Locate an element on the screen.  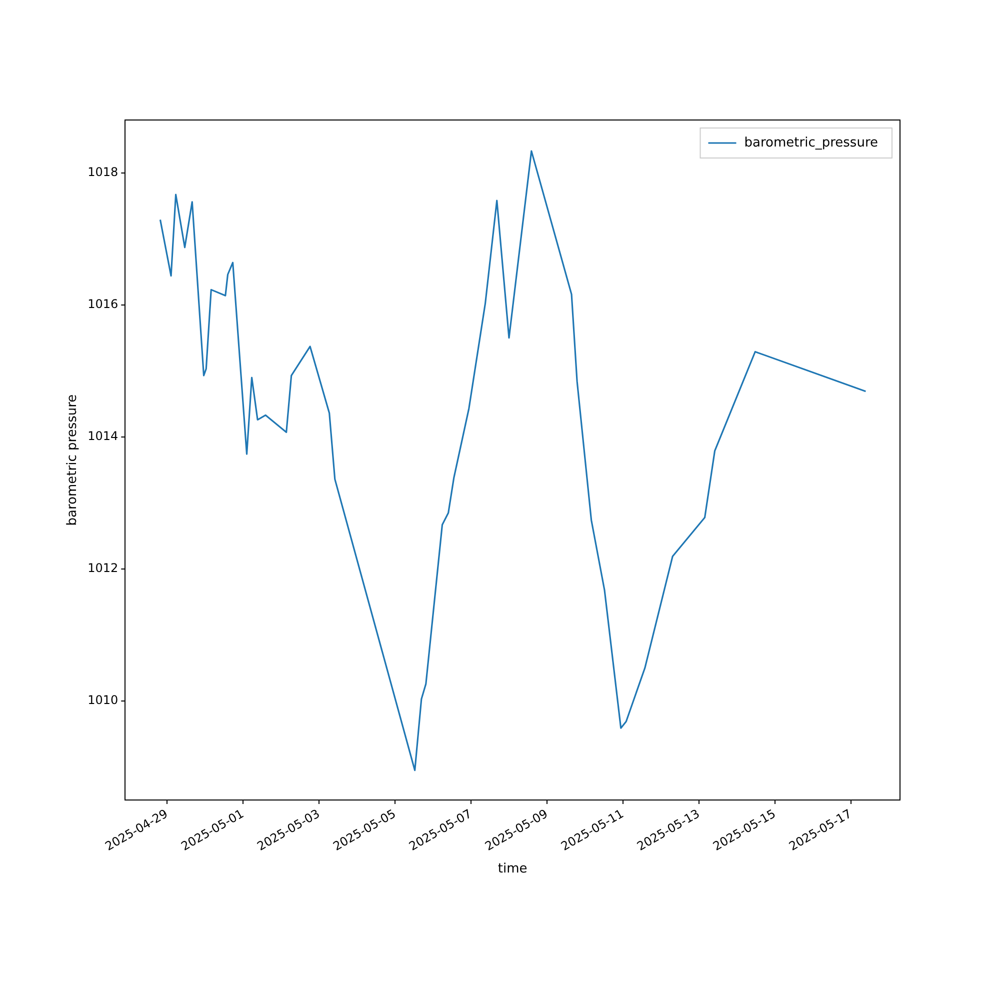
legend-label: barometric_pressure is located at coordinates (811, 142).